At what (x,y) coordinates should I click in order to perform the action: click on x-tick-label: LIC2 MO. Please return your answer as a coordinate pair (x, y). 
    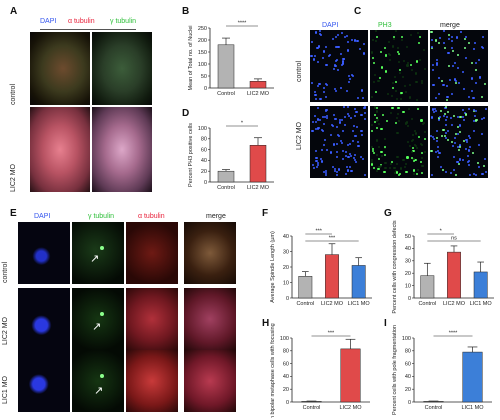
    Looking at the image, I should click on (350, 408).